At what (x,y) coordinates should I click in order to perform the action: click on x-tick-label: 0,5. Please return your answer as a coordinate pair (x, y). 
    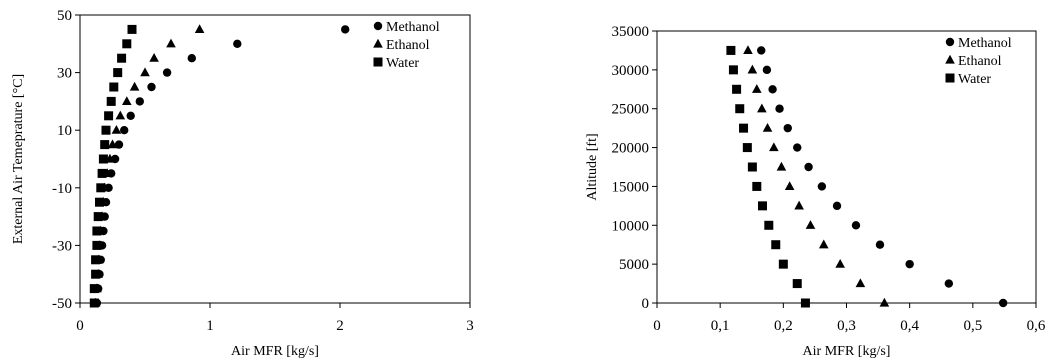
    Looking at the image, I should click on (972, 326).